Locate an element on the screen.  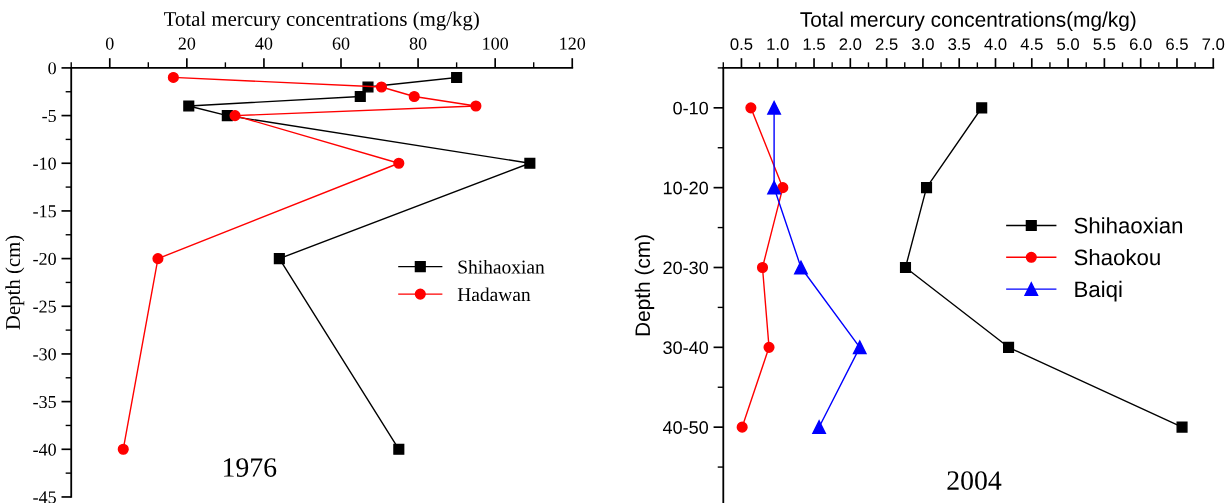
x-tick-label: 4.5 is located at coordinates (1031, 44).